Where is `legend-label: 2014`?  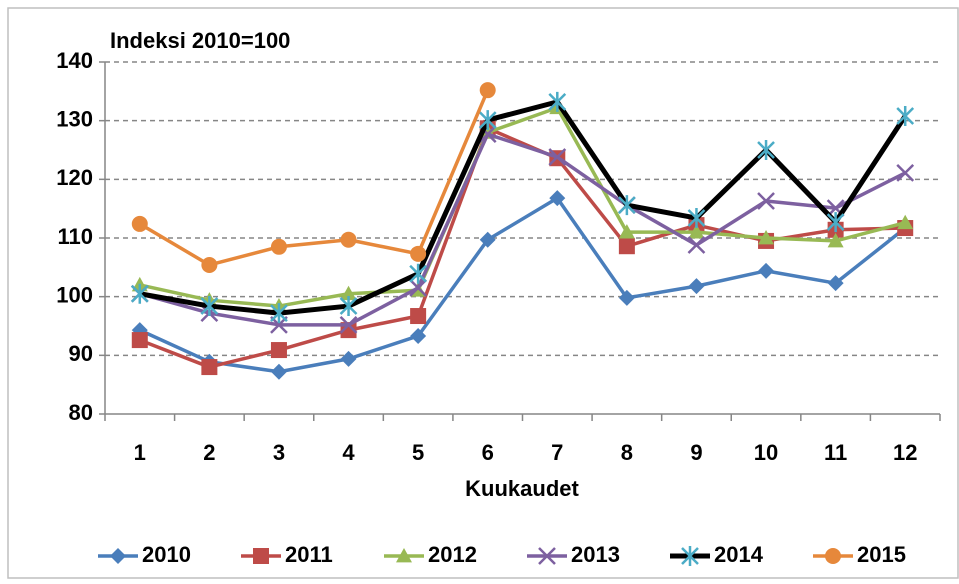
legend-label: 2014 is located at coordinates (739, 554).